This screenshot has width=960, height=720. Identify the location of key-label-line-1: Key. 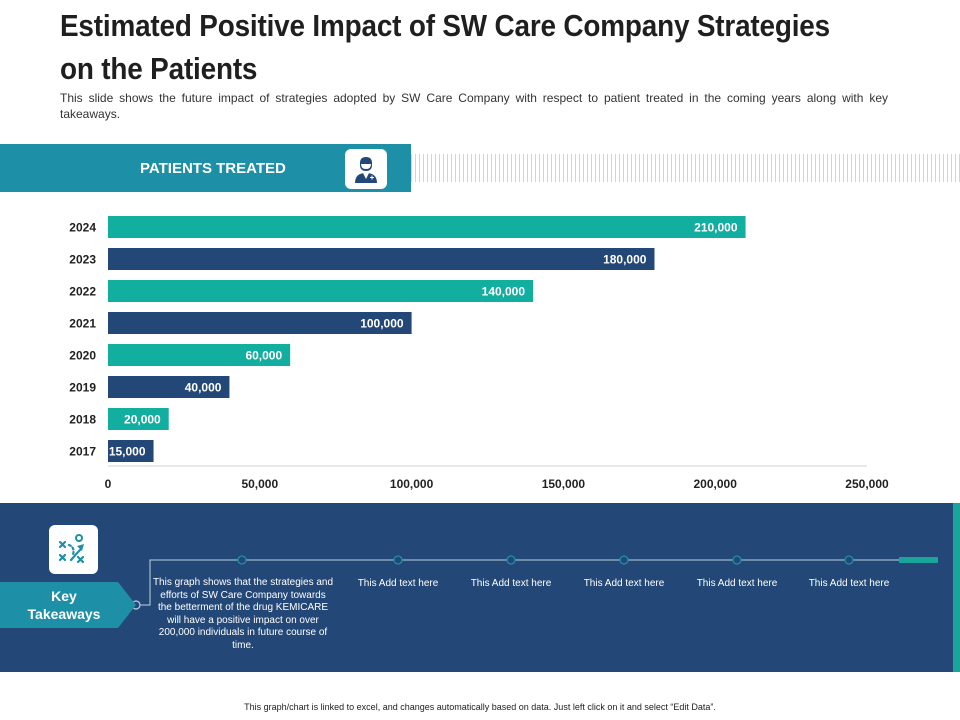
(64, 596).